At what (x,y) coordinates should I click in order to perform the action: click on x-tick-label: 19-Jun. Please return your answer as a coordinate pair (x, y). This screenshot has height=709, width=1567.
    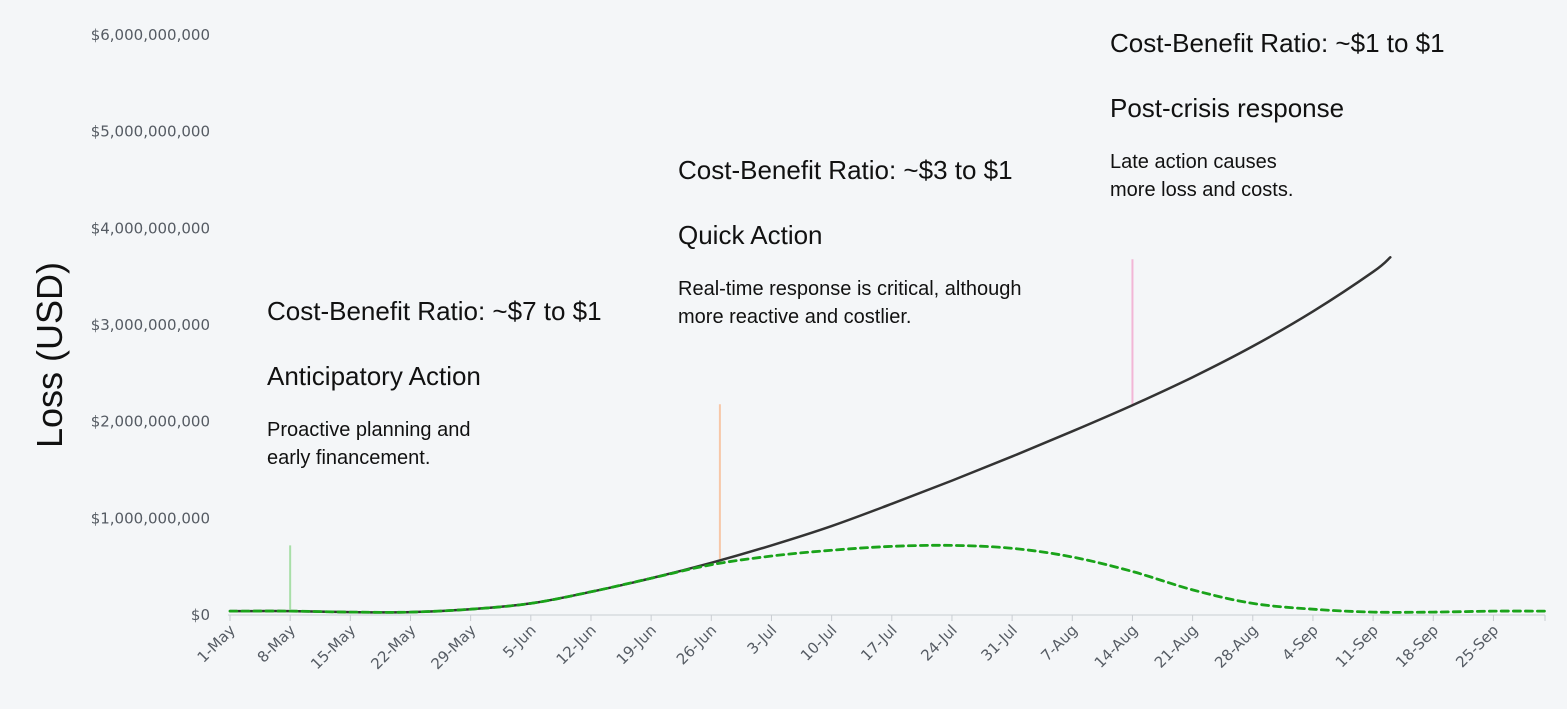
    Looking at the image, I should click on (636, 644).